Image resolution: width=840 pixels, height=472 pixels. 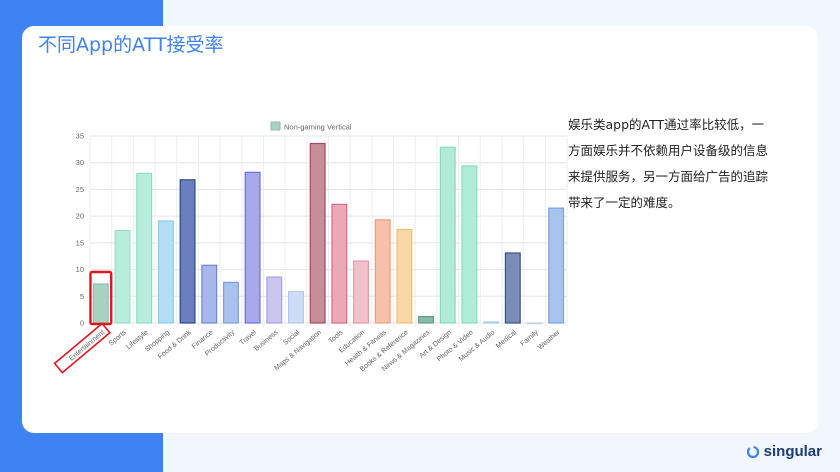 I want to click on y-tick-label: 35, so click(x=80, y=136).